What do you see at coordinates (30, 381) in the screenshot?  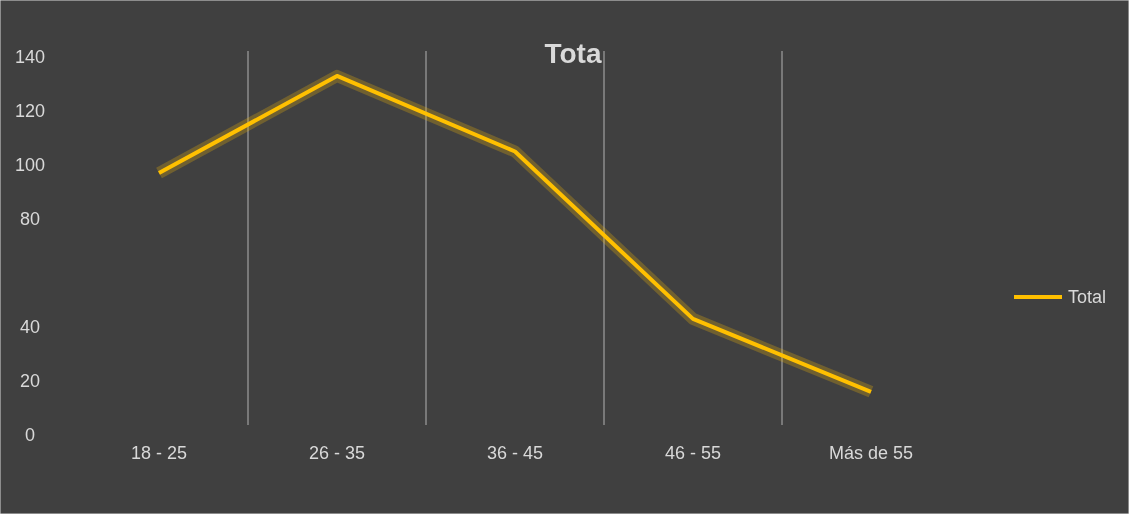 I see `y-tick-label: 20` at bounding box center [30, 381].